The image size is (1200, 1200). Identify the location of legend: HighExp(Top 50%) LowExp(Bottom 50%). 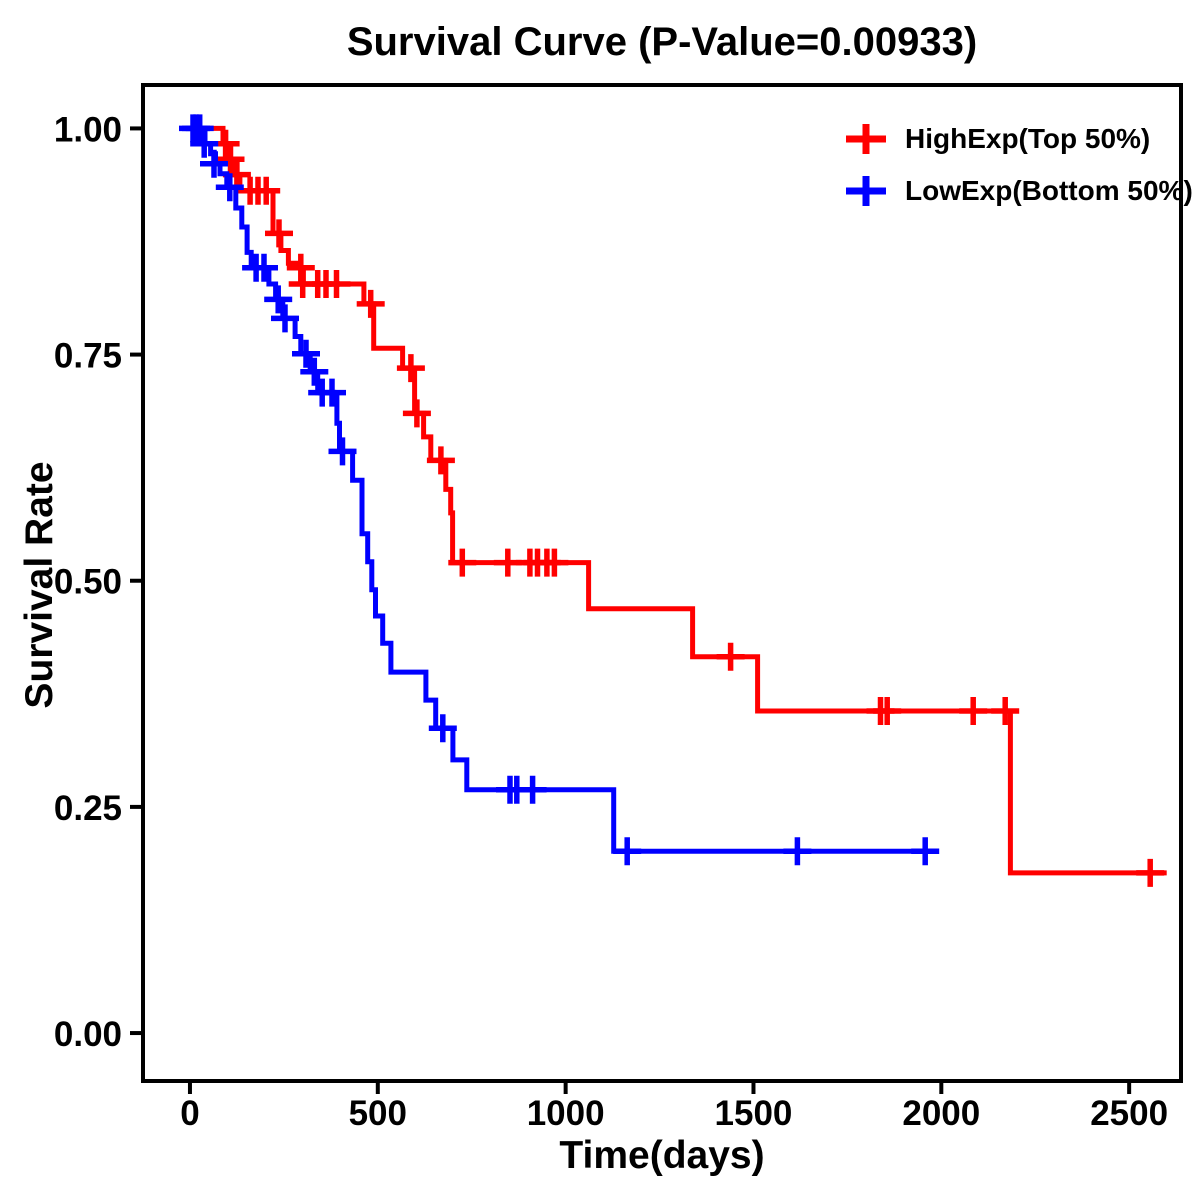
(1018, 165).